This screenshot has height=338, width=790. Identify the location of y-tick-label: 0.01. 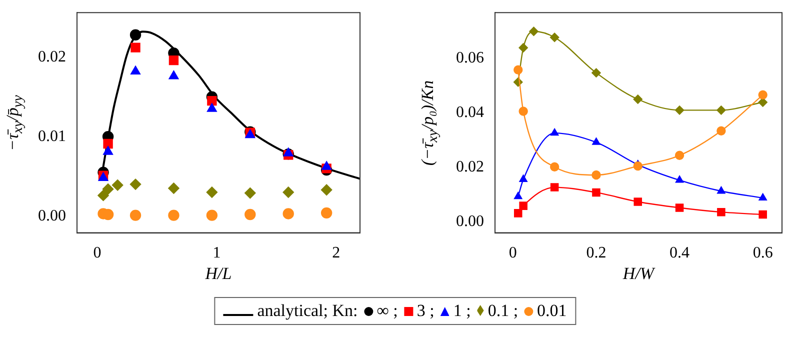
(52, 136).